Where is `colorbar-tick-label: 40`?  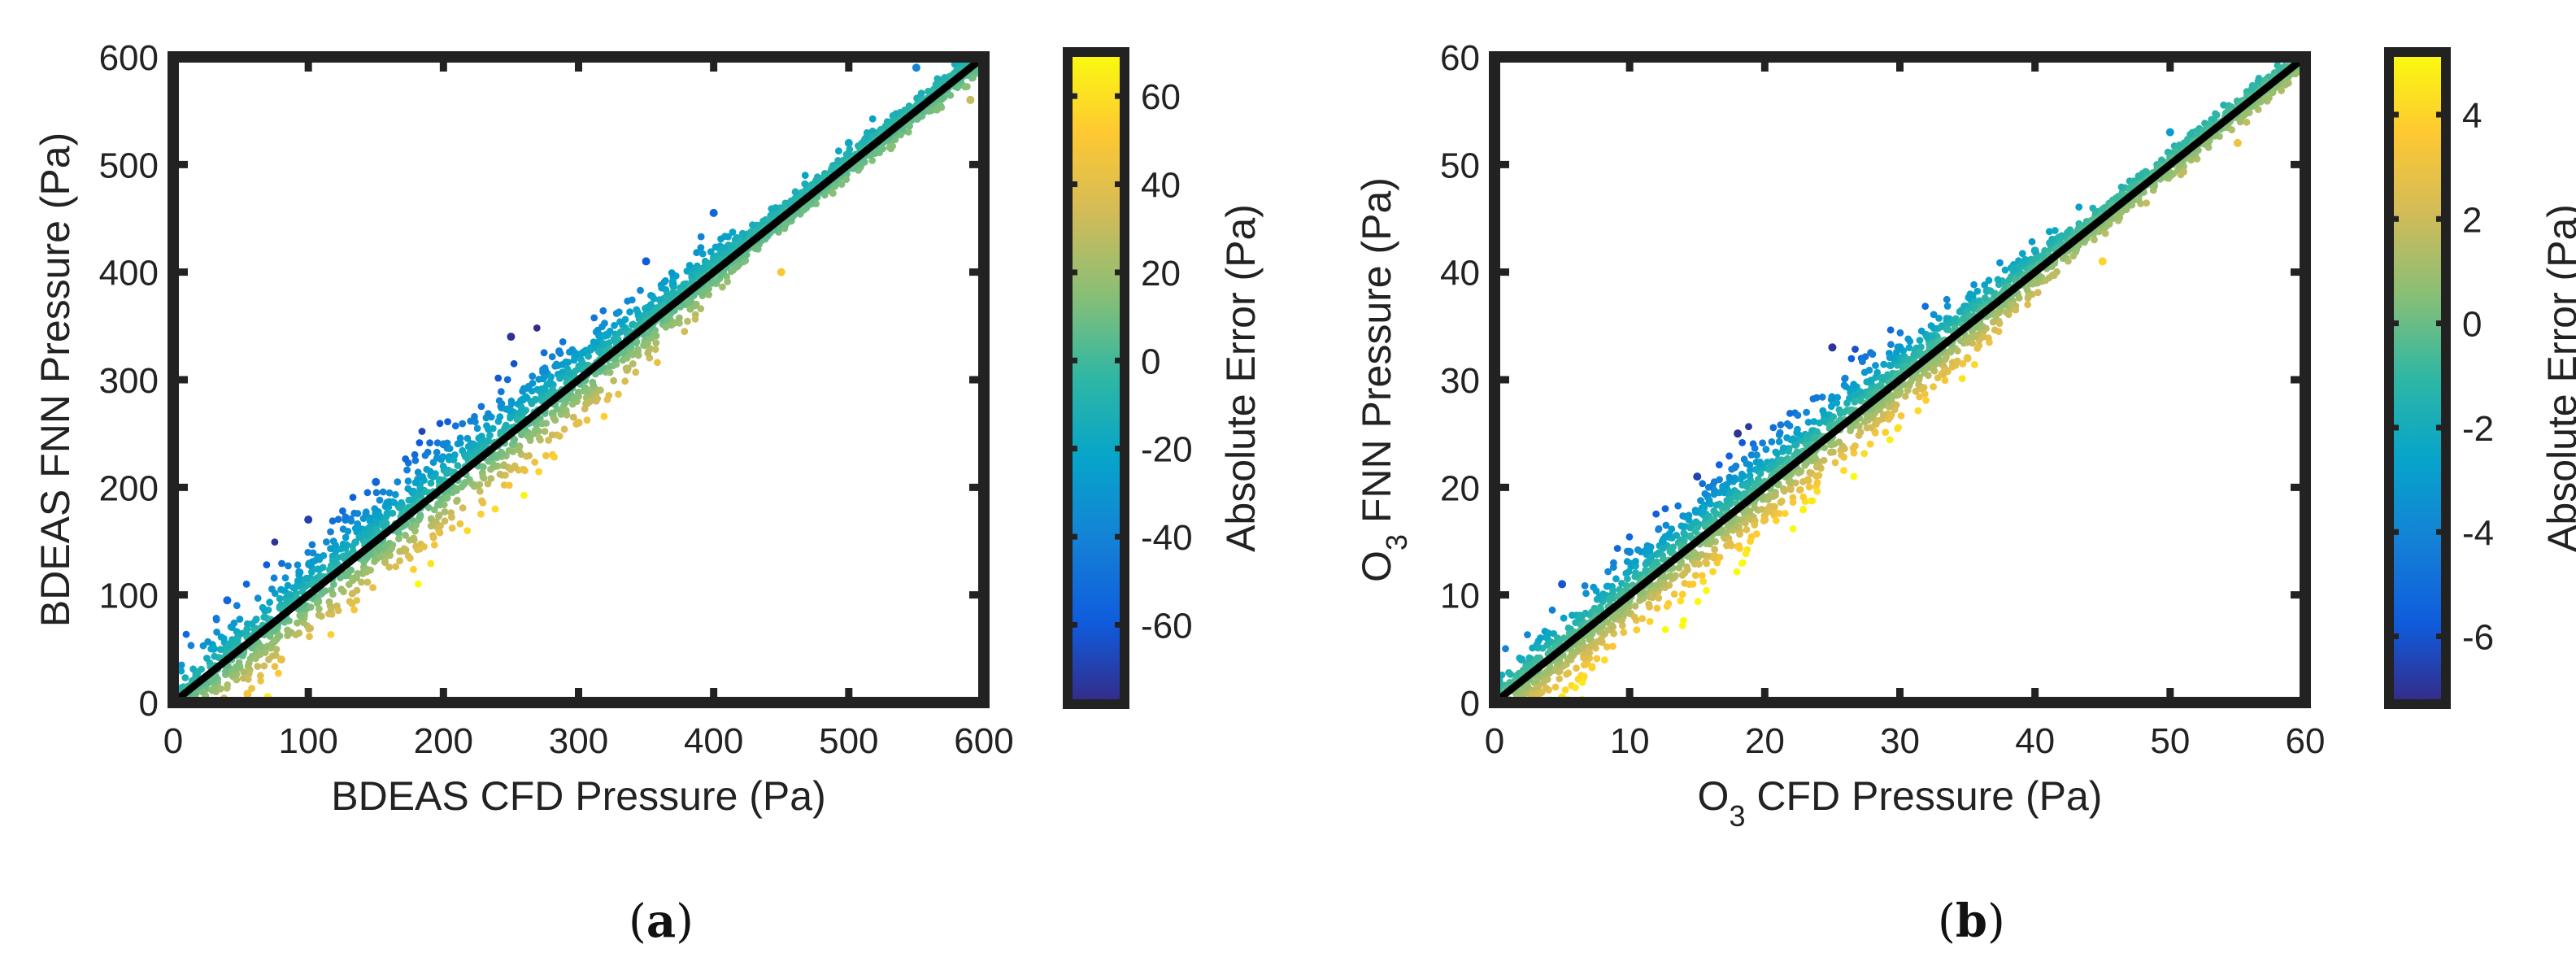 colorbar-tick-label: 40 is located at coordinates (1161, 186).